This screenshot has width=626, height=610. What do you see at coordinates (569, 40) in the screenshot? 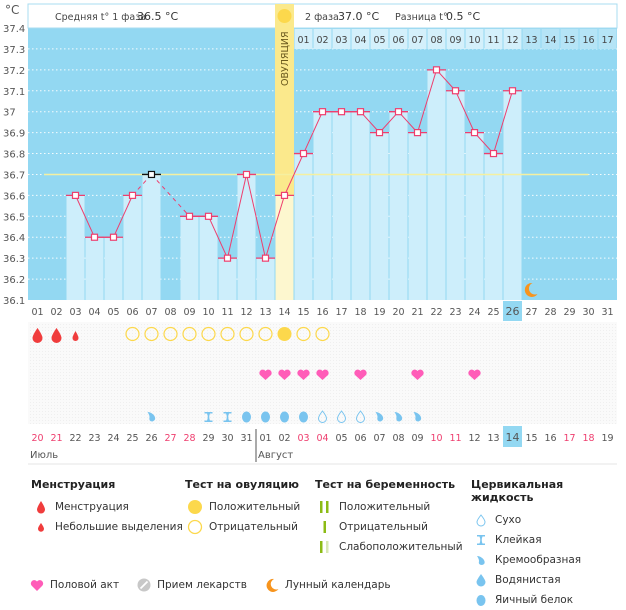
I see `phase2-day-label: 15` at bounding box center [569, 40].